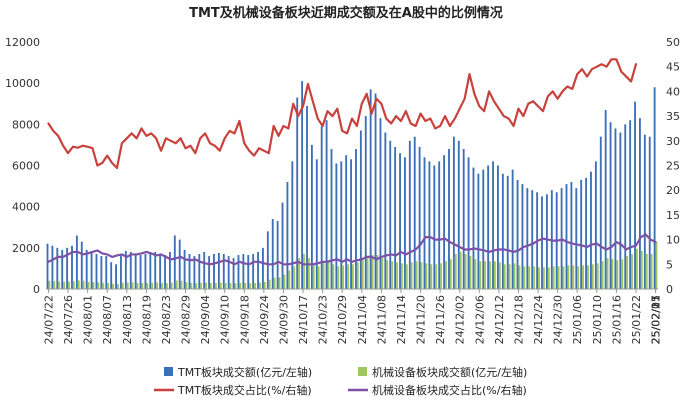 This screenshot has height=414, width=692. Describe the element at coordinates (460, 319) in the screenshot. I see `x-tick-label-21: 24/12/02` at that location.